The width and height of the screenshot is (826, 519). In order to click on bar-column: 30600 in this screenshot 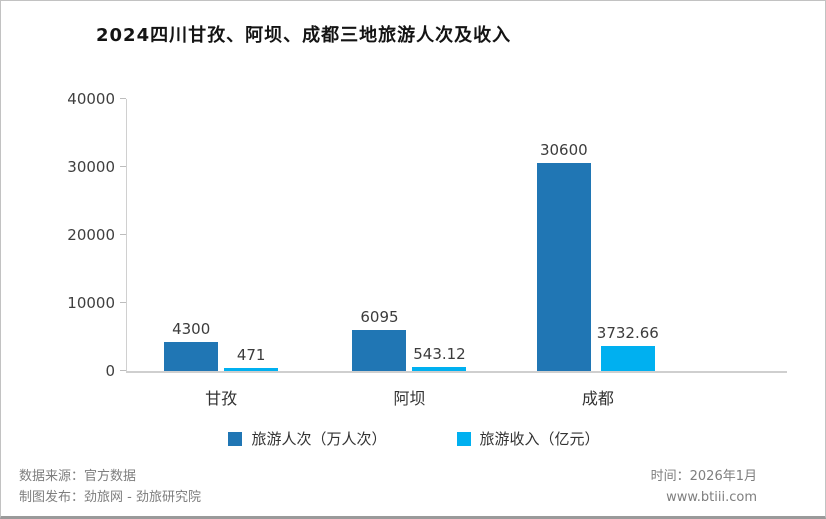, I will do `click(563, 255)`.